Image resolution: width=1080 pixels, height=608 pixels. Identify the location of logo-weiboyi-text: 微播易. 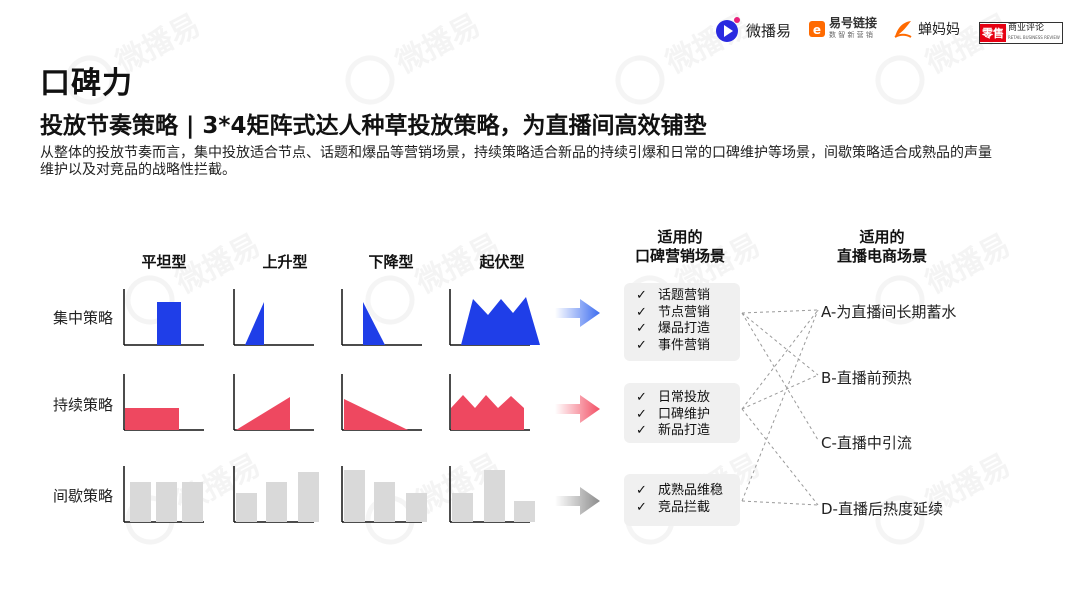
(769, 30).